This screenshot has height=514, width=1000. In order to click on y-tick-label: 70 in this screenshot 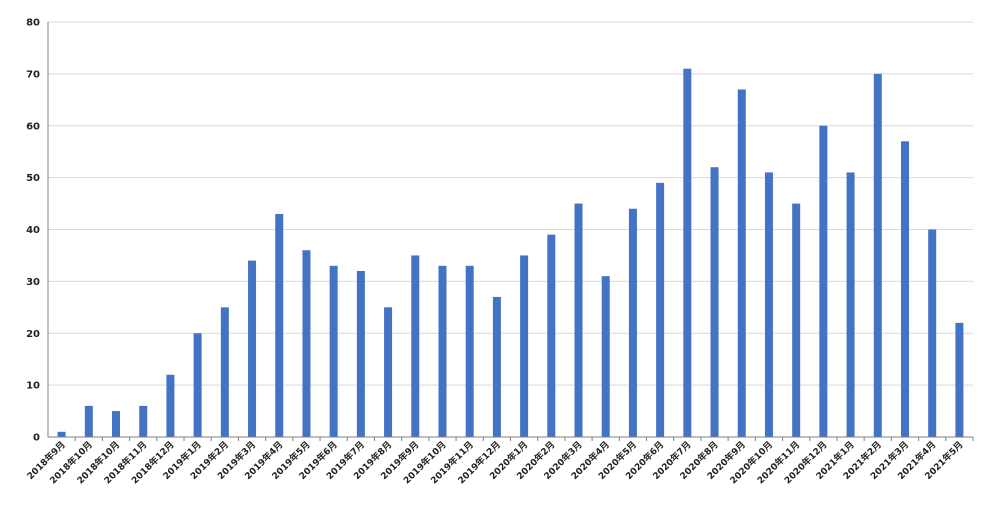, I will do `click(33, 74)`.